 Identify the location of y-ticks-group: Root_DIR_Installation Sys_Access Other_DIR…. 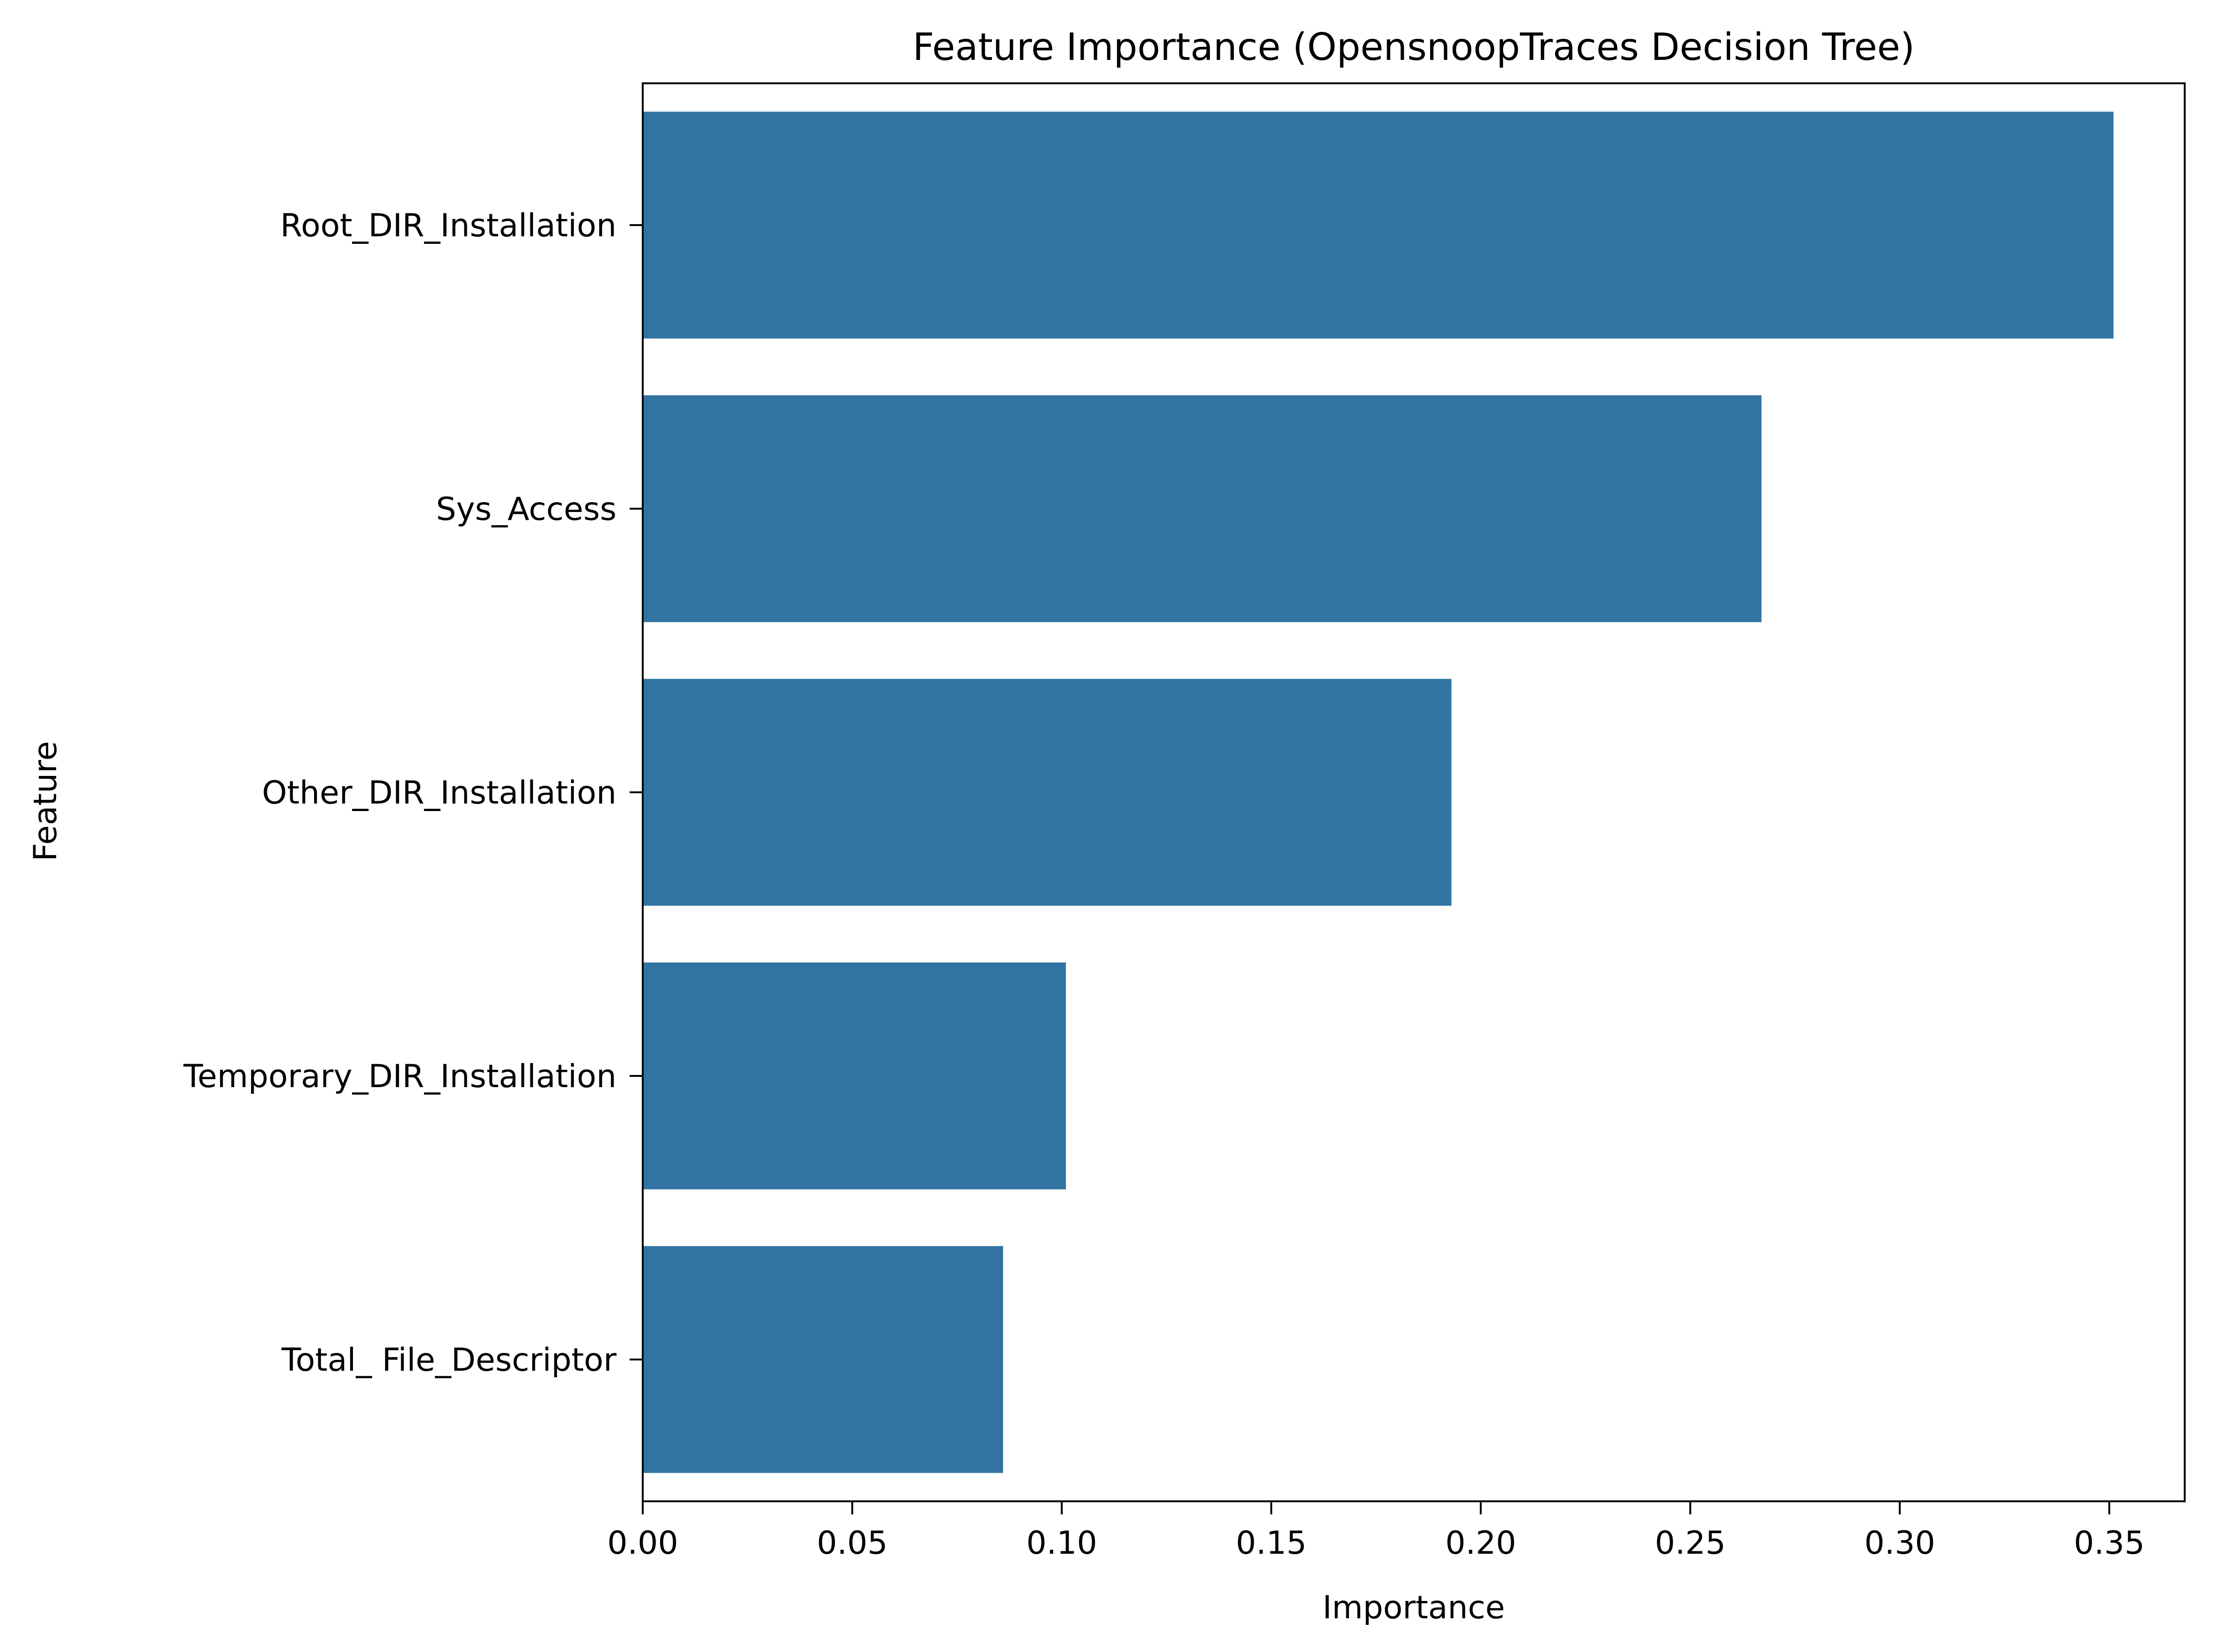
(413, 793).